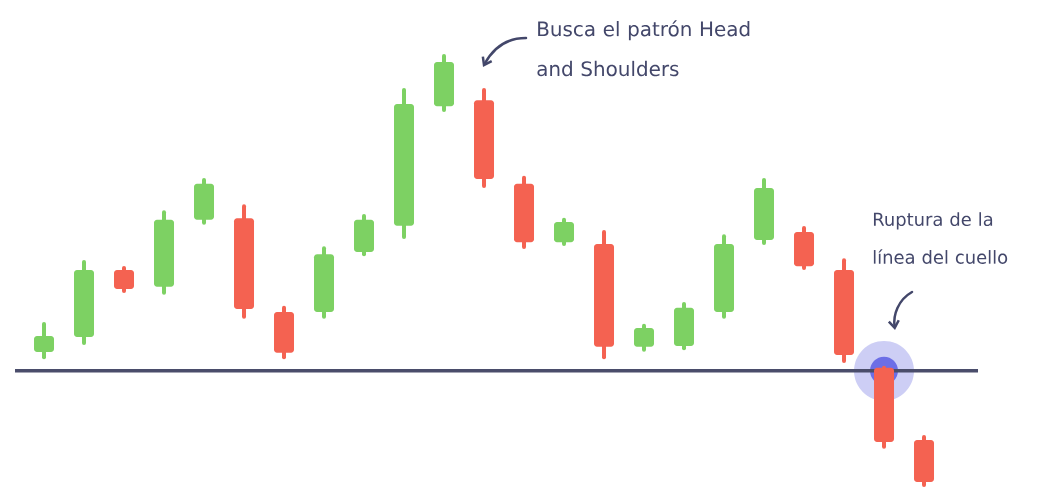 The width and height of the screenshot is (1046, 500). I want to click on annotation: Busca el patrón Head and Shoulders, so click(643, 48).